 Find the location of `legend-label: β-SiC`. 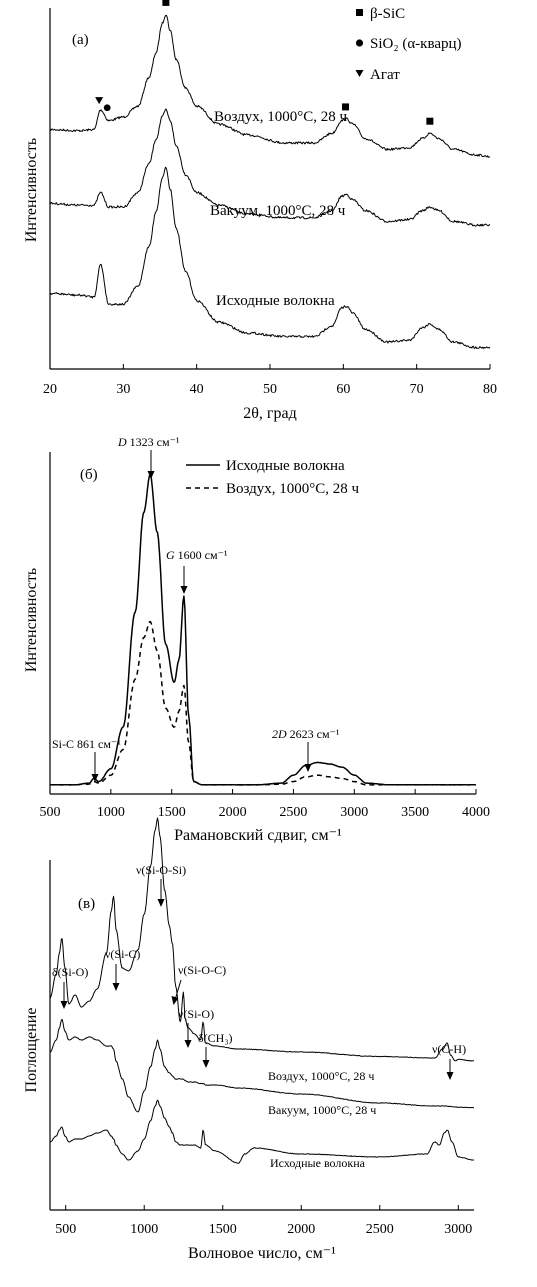

legend-label: β-SiC is located at coordinates (387, 14).